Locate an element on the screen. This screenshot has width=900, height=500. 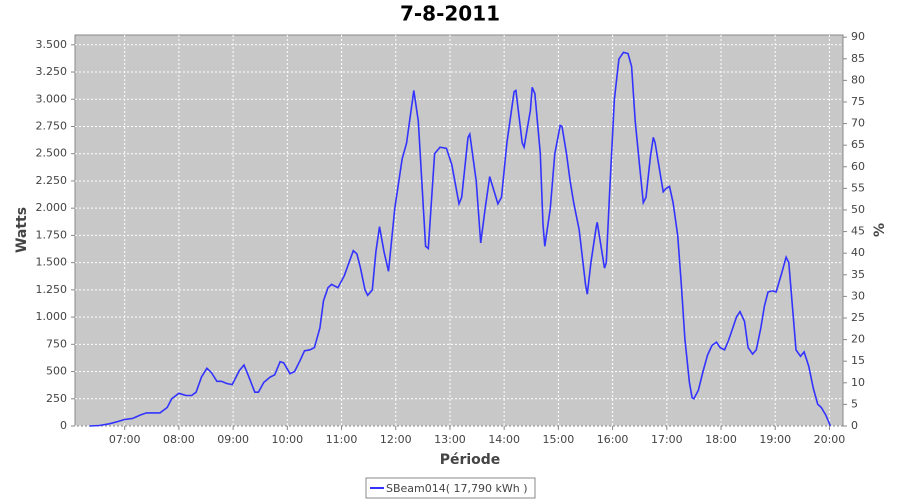
x-tick-label: 19:00 is located at coordinates (775, 439).